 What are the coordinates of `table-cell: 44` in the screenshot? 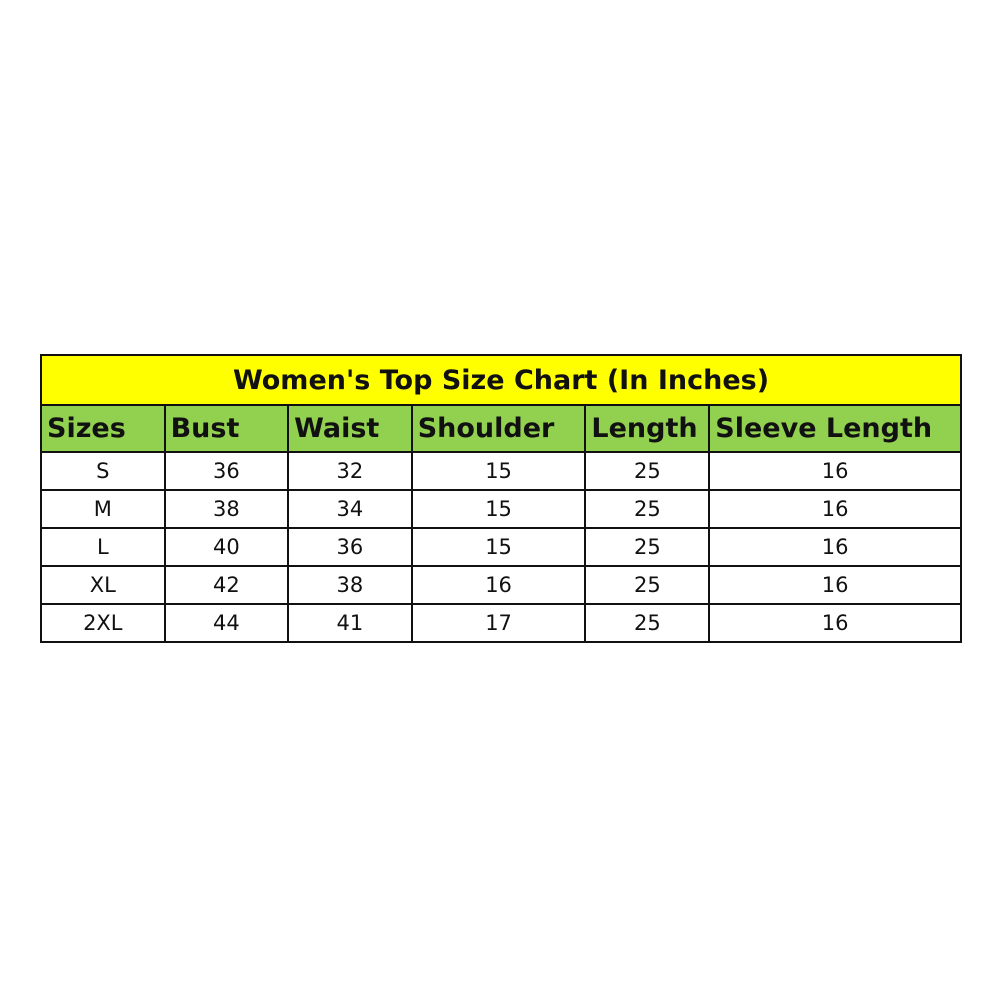 It's located at (226, 623).